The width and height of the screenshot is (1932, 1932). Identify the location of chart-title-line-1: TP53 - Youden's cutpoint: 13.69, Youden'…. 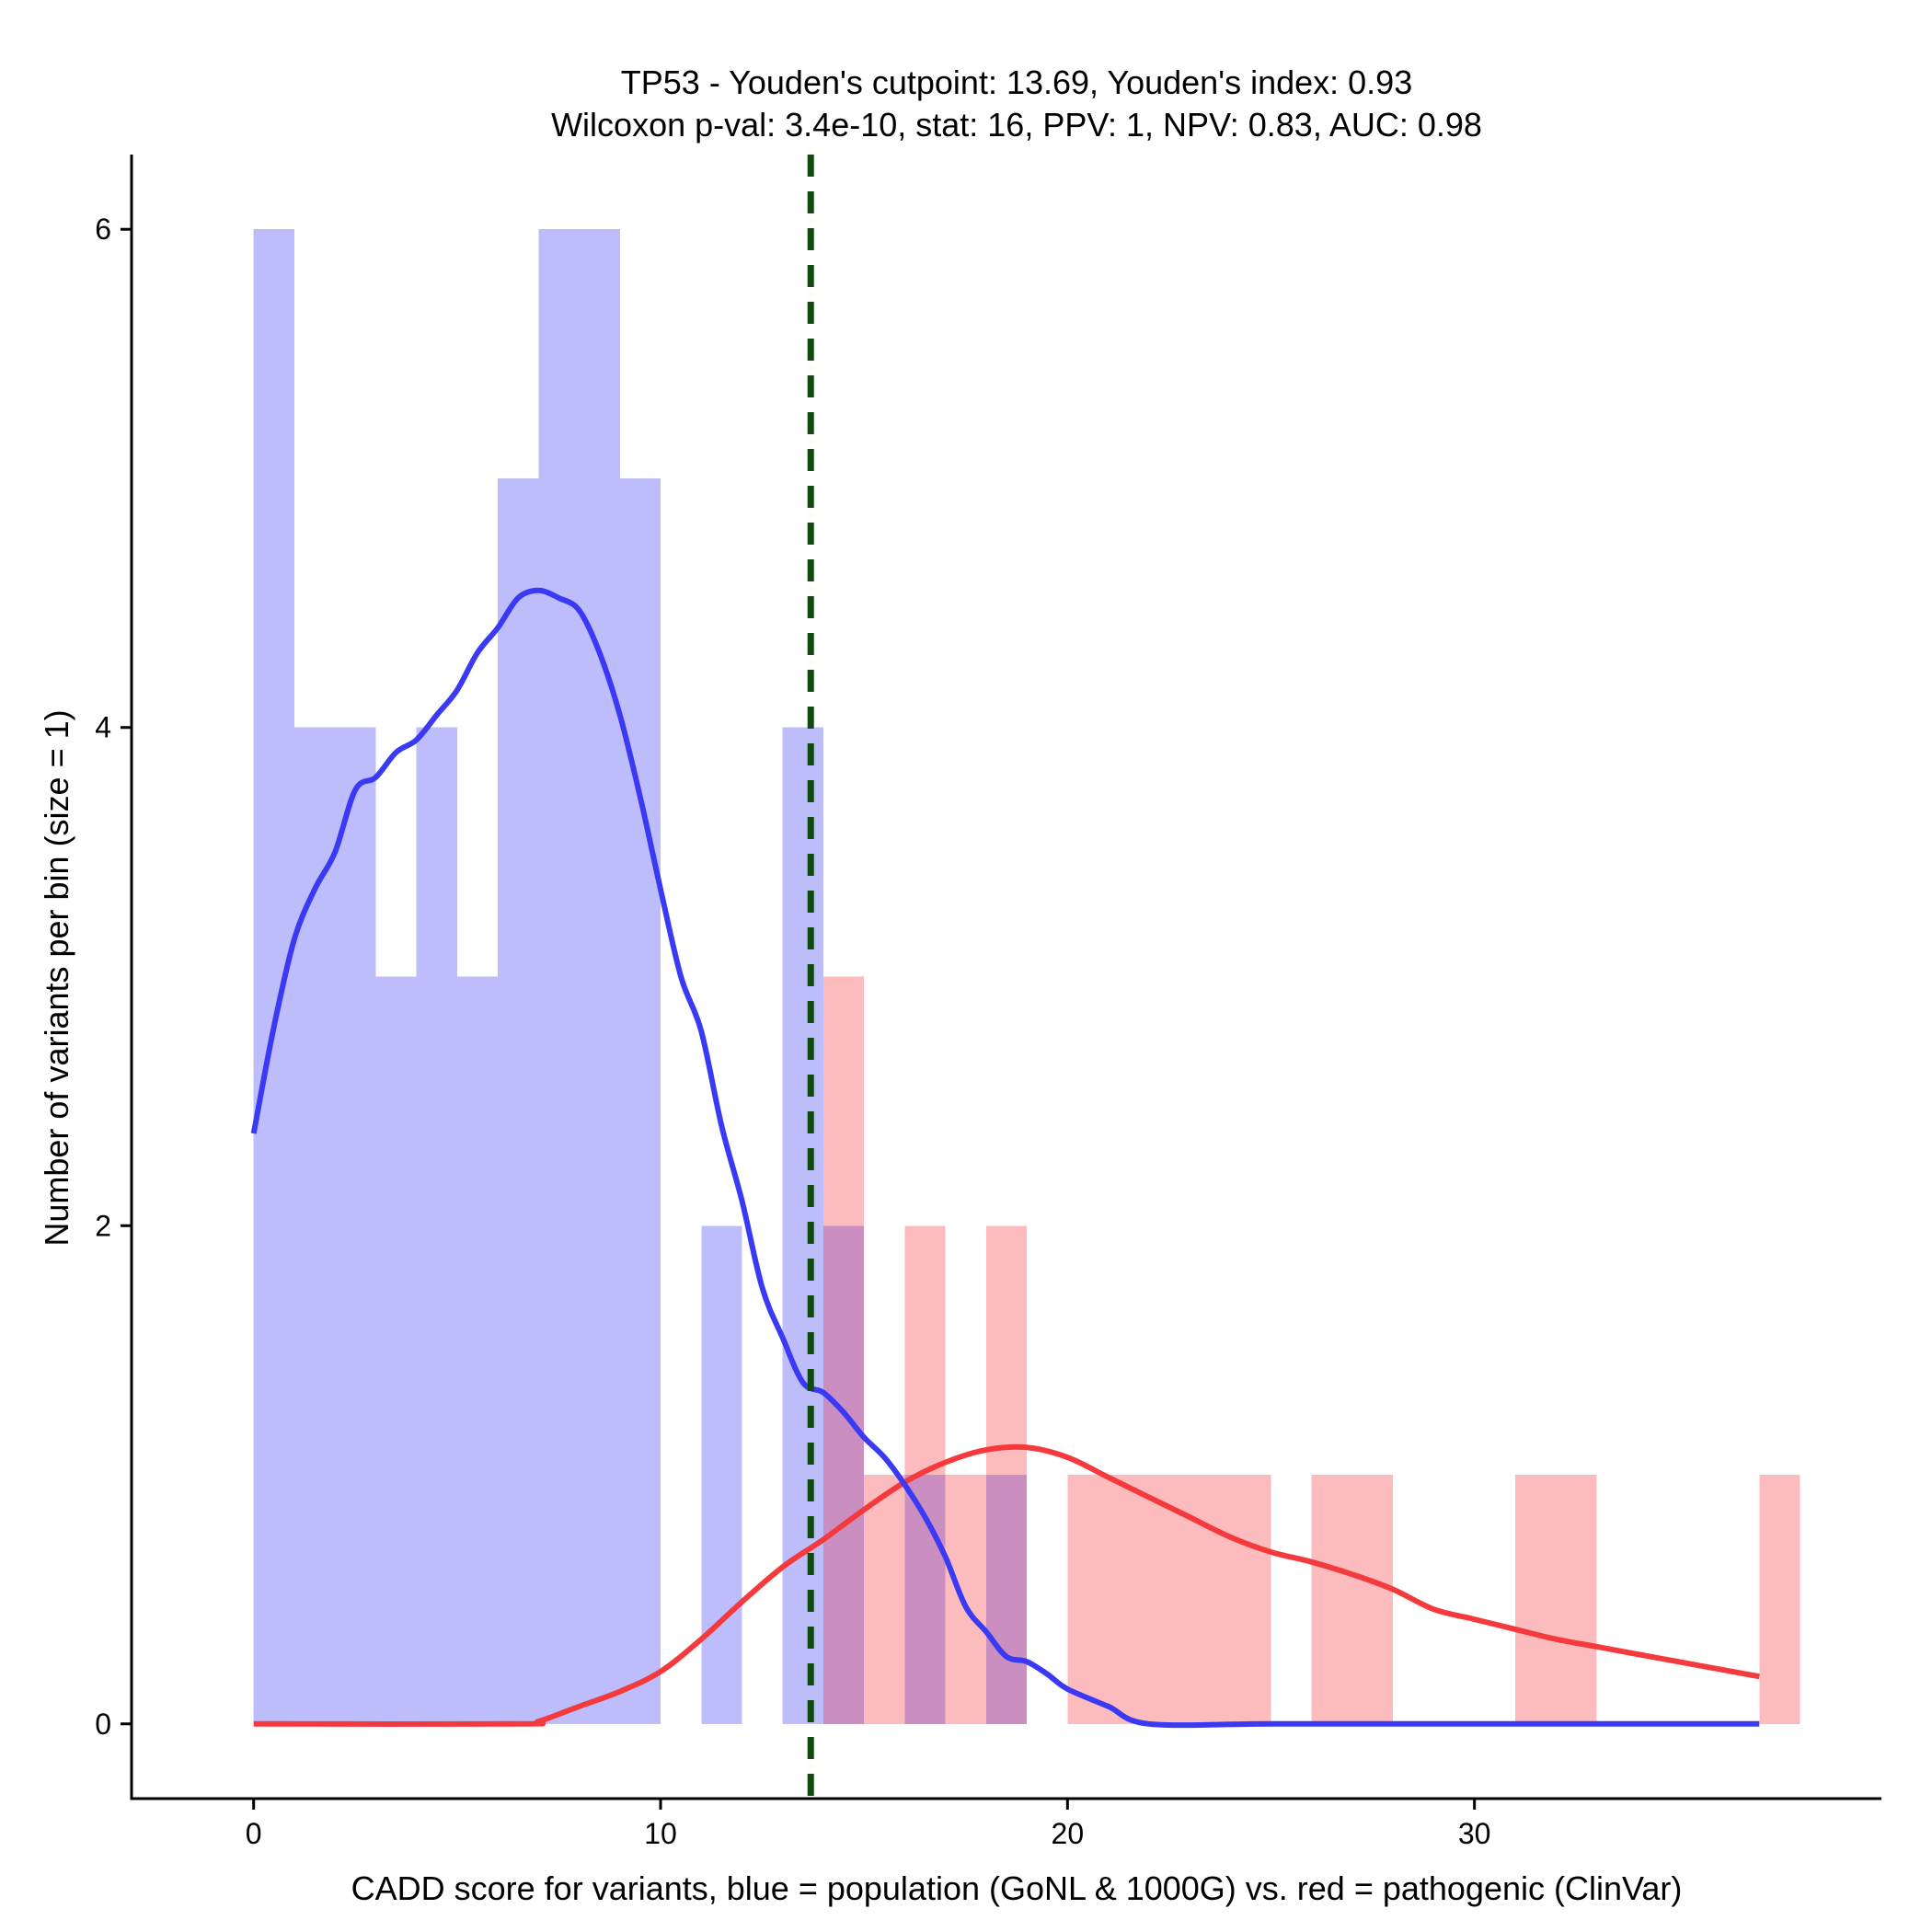
(1016, 82).